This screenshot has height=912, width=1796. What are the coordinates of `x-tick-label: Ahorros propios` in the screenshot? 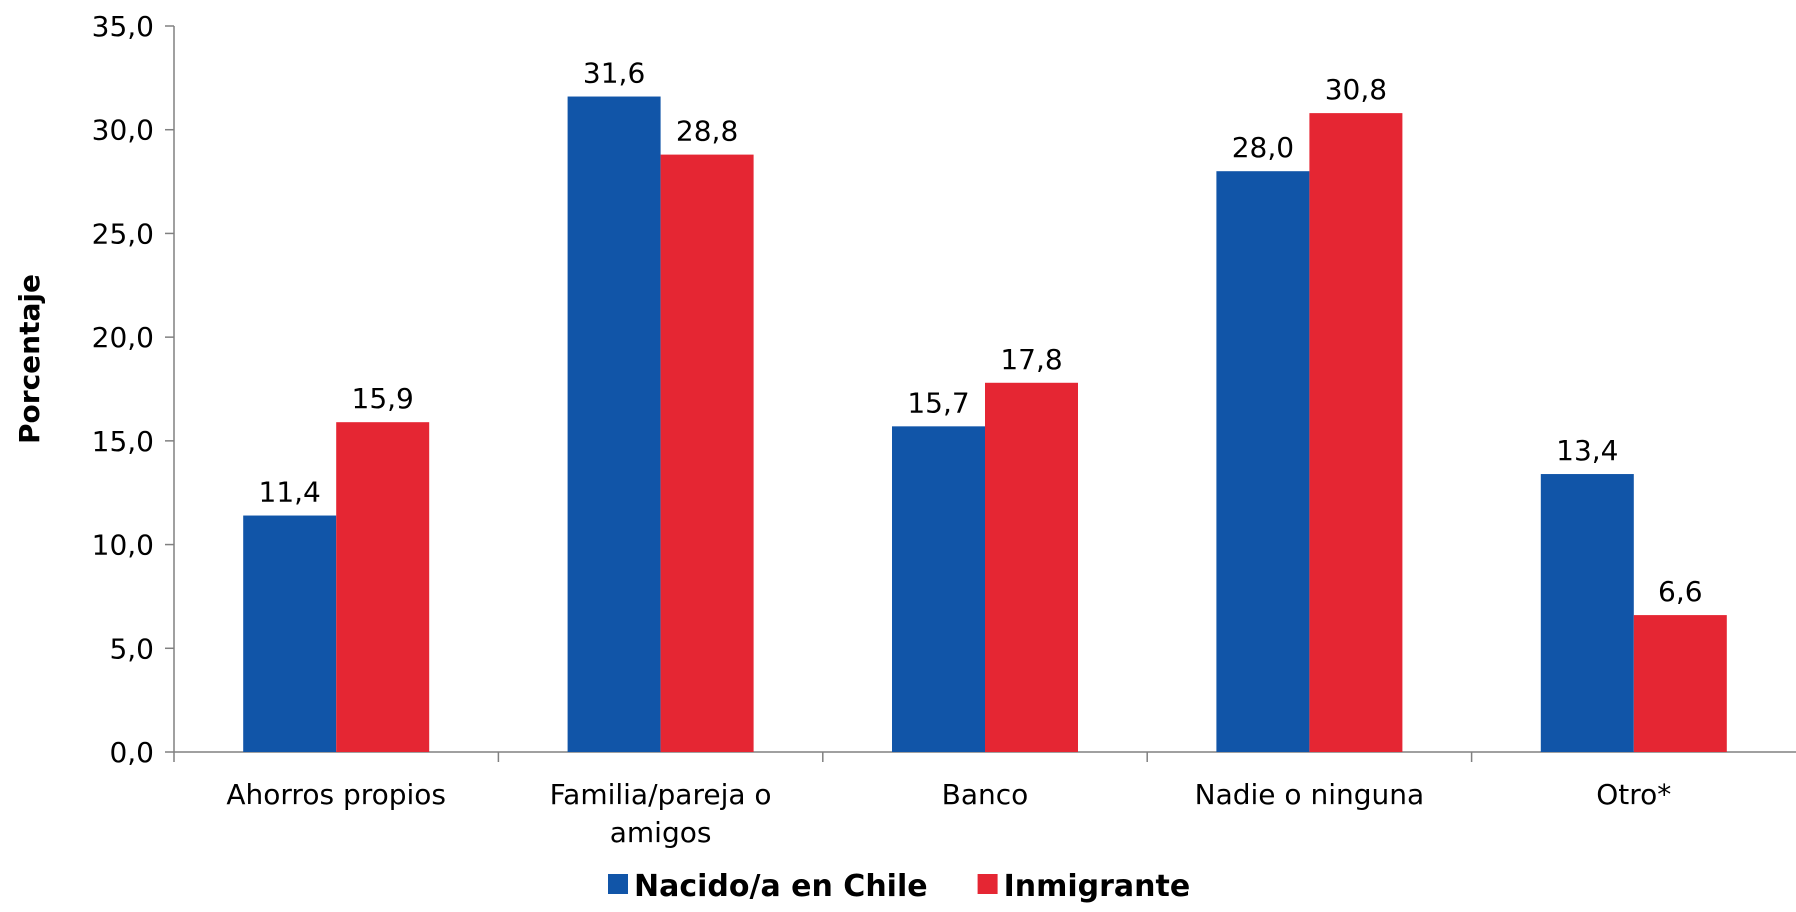 It's located at (336, 794).